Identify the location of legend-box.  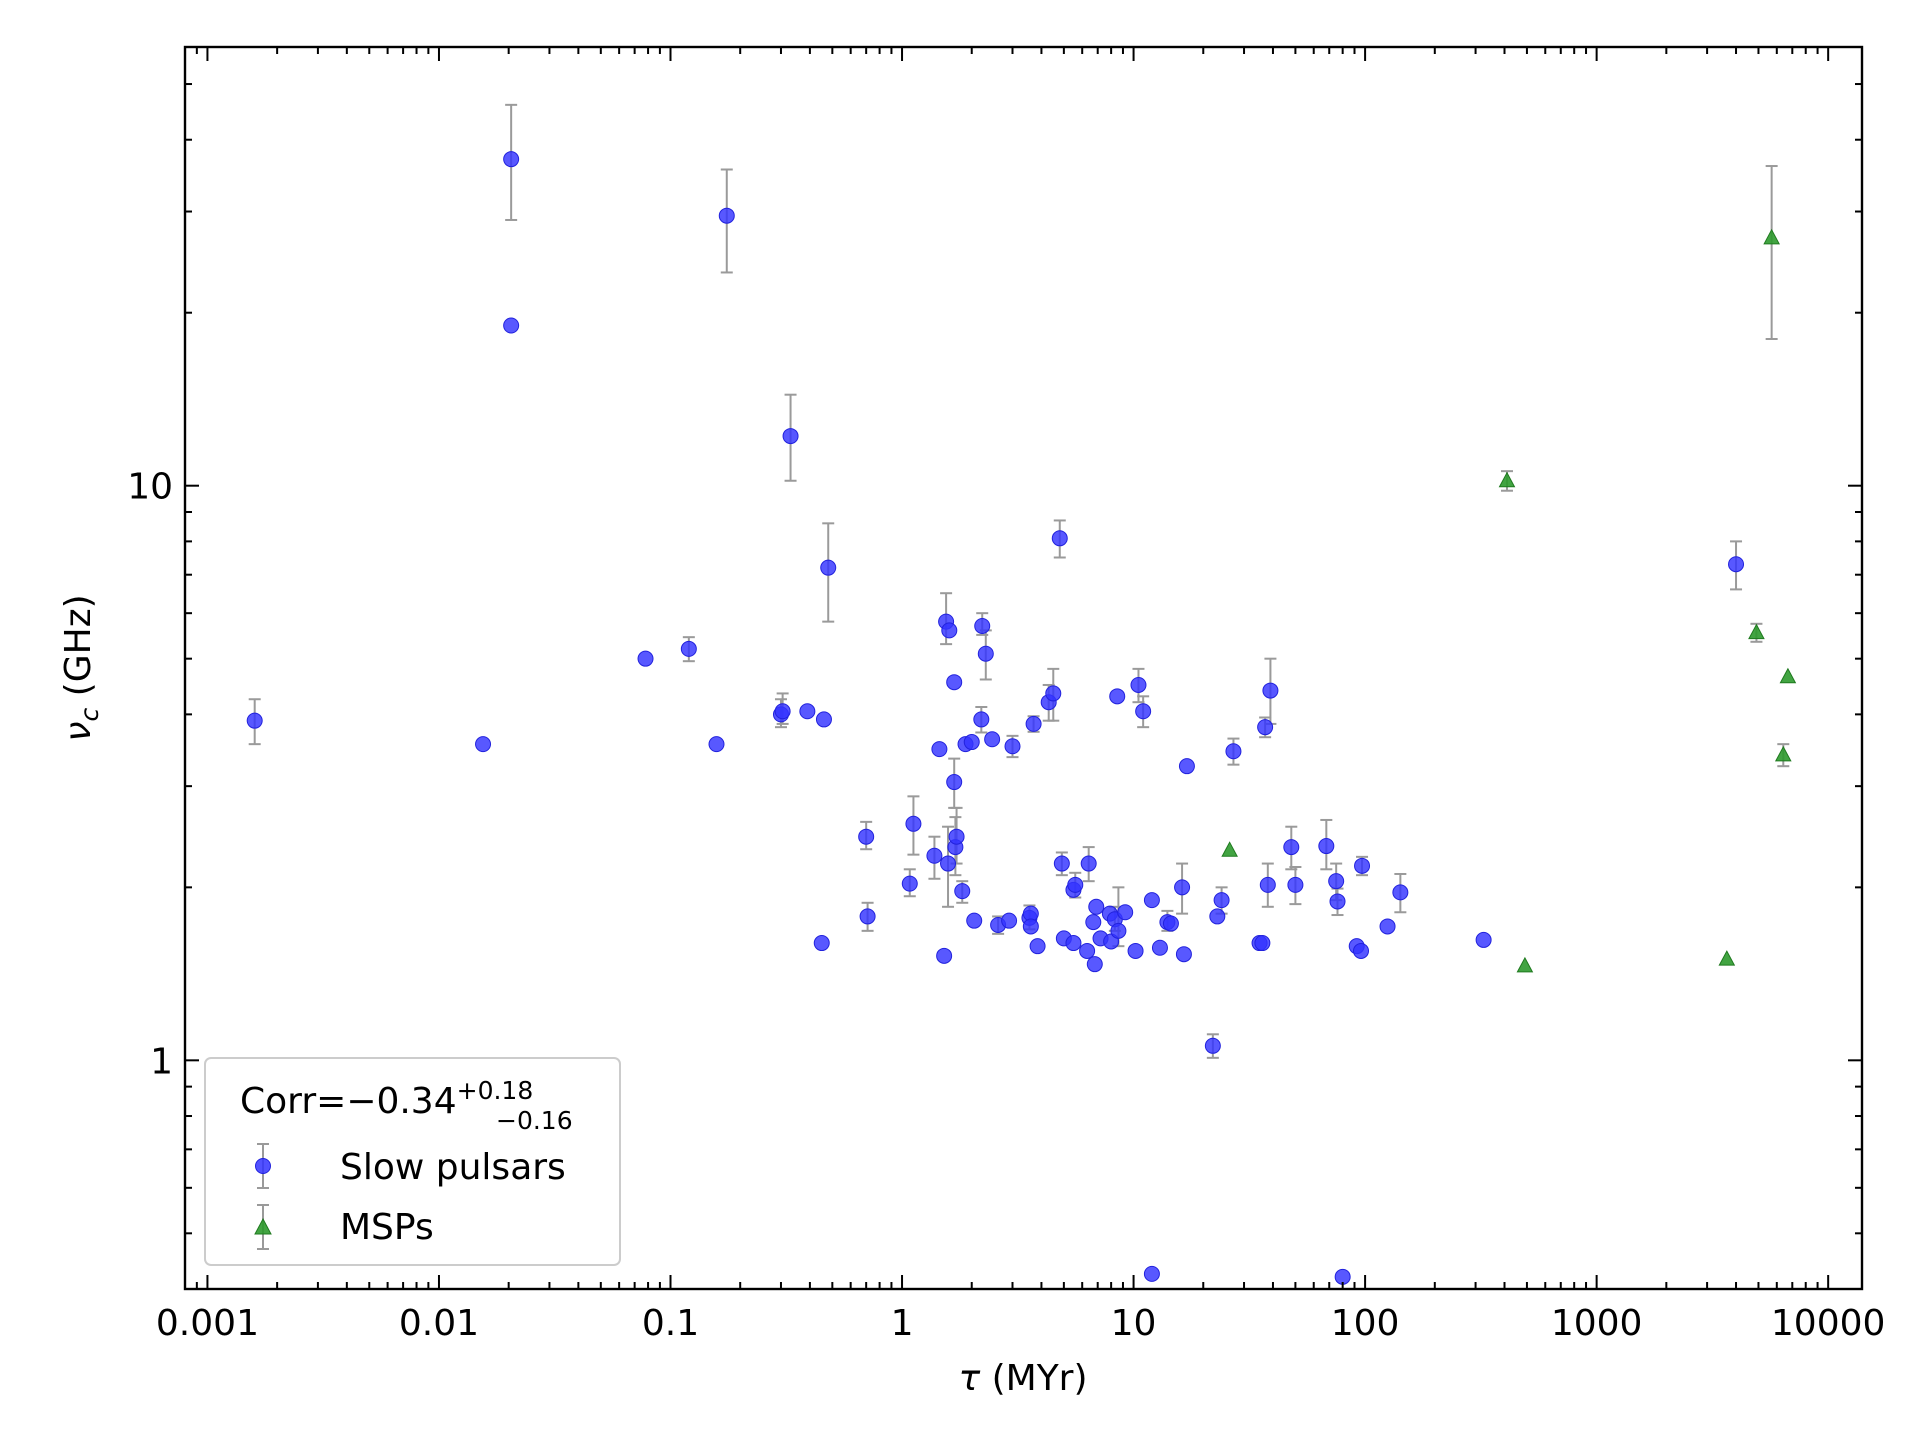
(412, 1161).